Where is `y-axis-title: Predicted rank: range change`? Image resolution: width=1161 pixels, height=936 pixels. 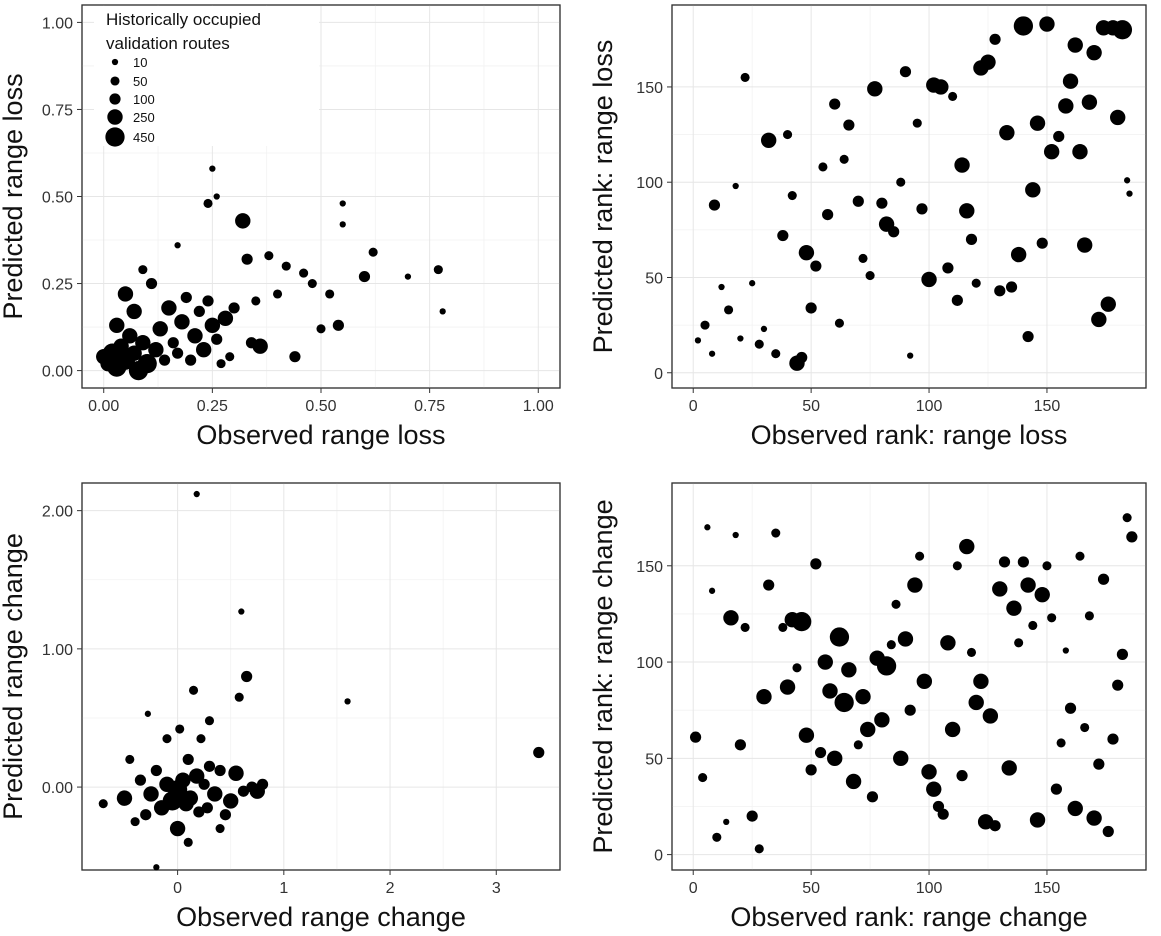 y-axis-title: Predicted rank: range change is located at coordinates (603, 676).